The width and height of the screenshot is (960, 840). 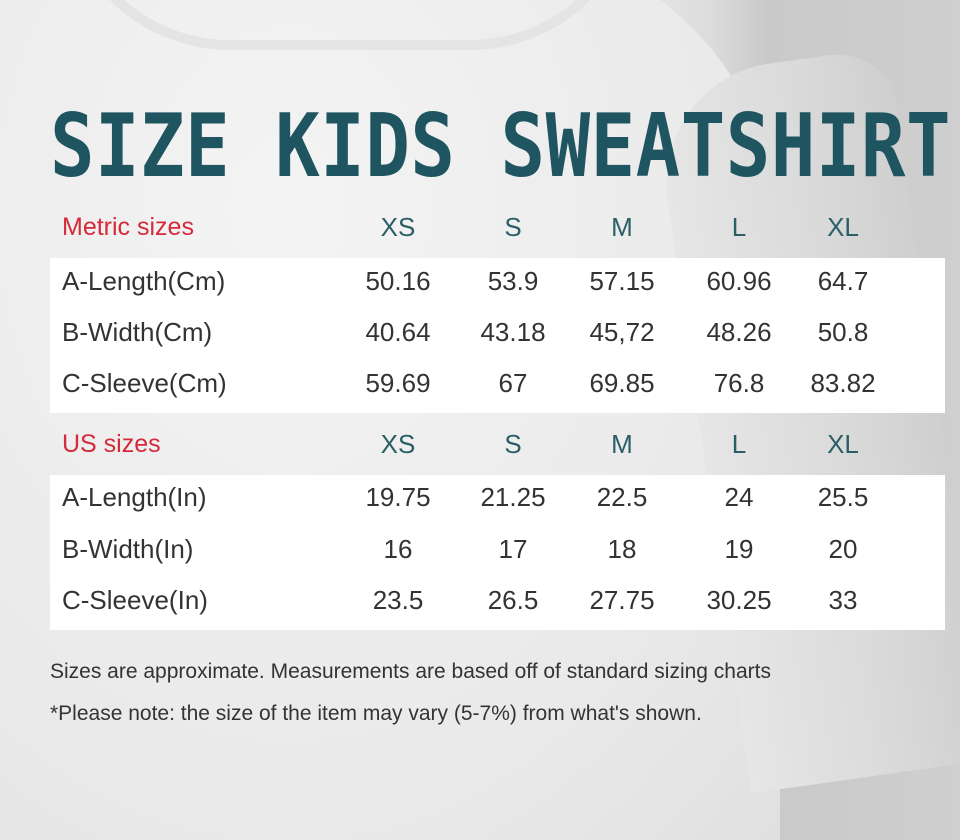 What do you see at coordinates (622, 600) in the screenshot?
I see `us-table-cell: 27.75` at bounding box center [622, 600].